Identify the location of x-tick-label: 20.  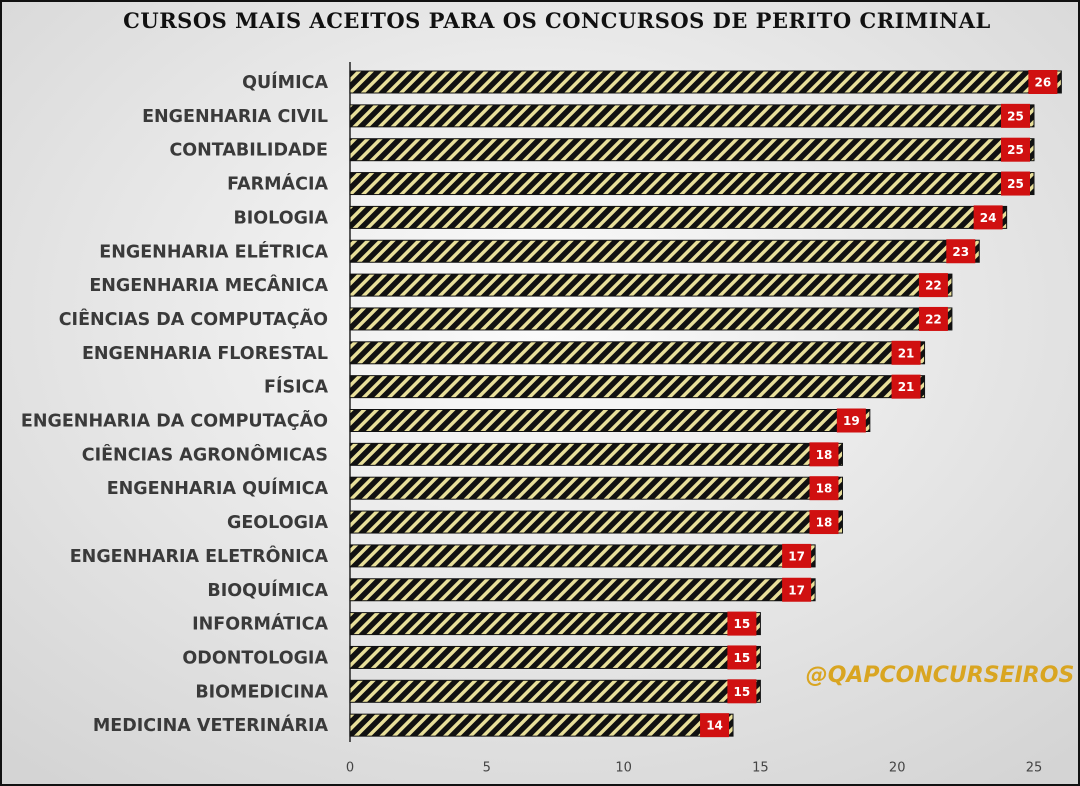
(897, 768).